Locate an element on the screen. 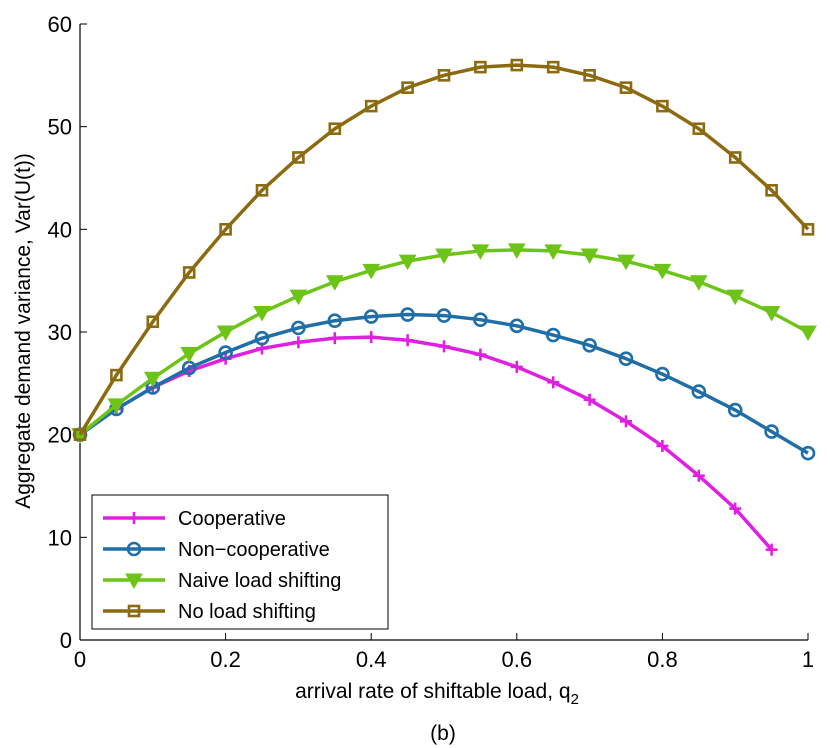 The image size is (830, 748). legend-item-no-load-shifting: No load shifting is located at coordinates (209, 612).